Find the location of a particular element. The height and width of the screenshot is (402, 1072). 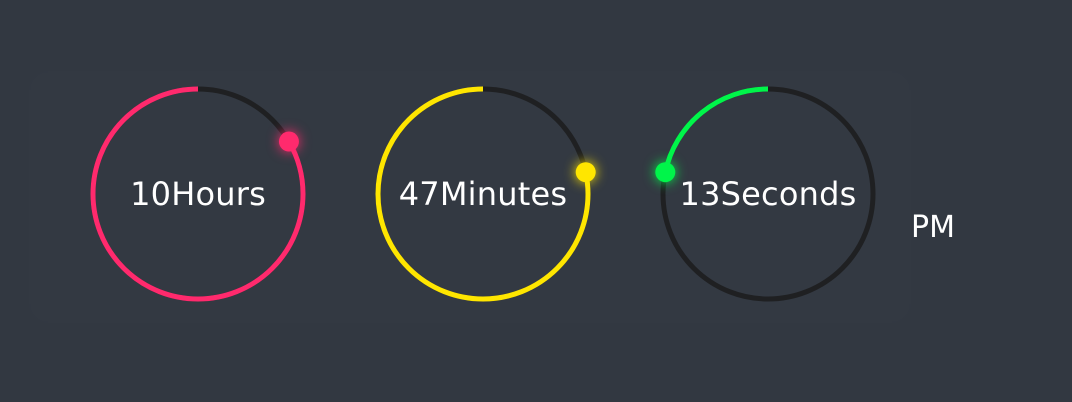

hours-indicator-dot is located at coordinates (288, 141).